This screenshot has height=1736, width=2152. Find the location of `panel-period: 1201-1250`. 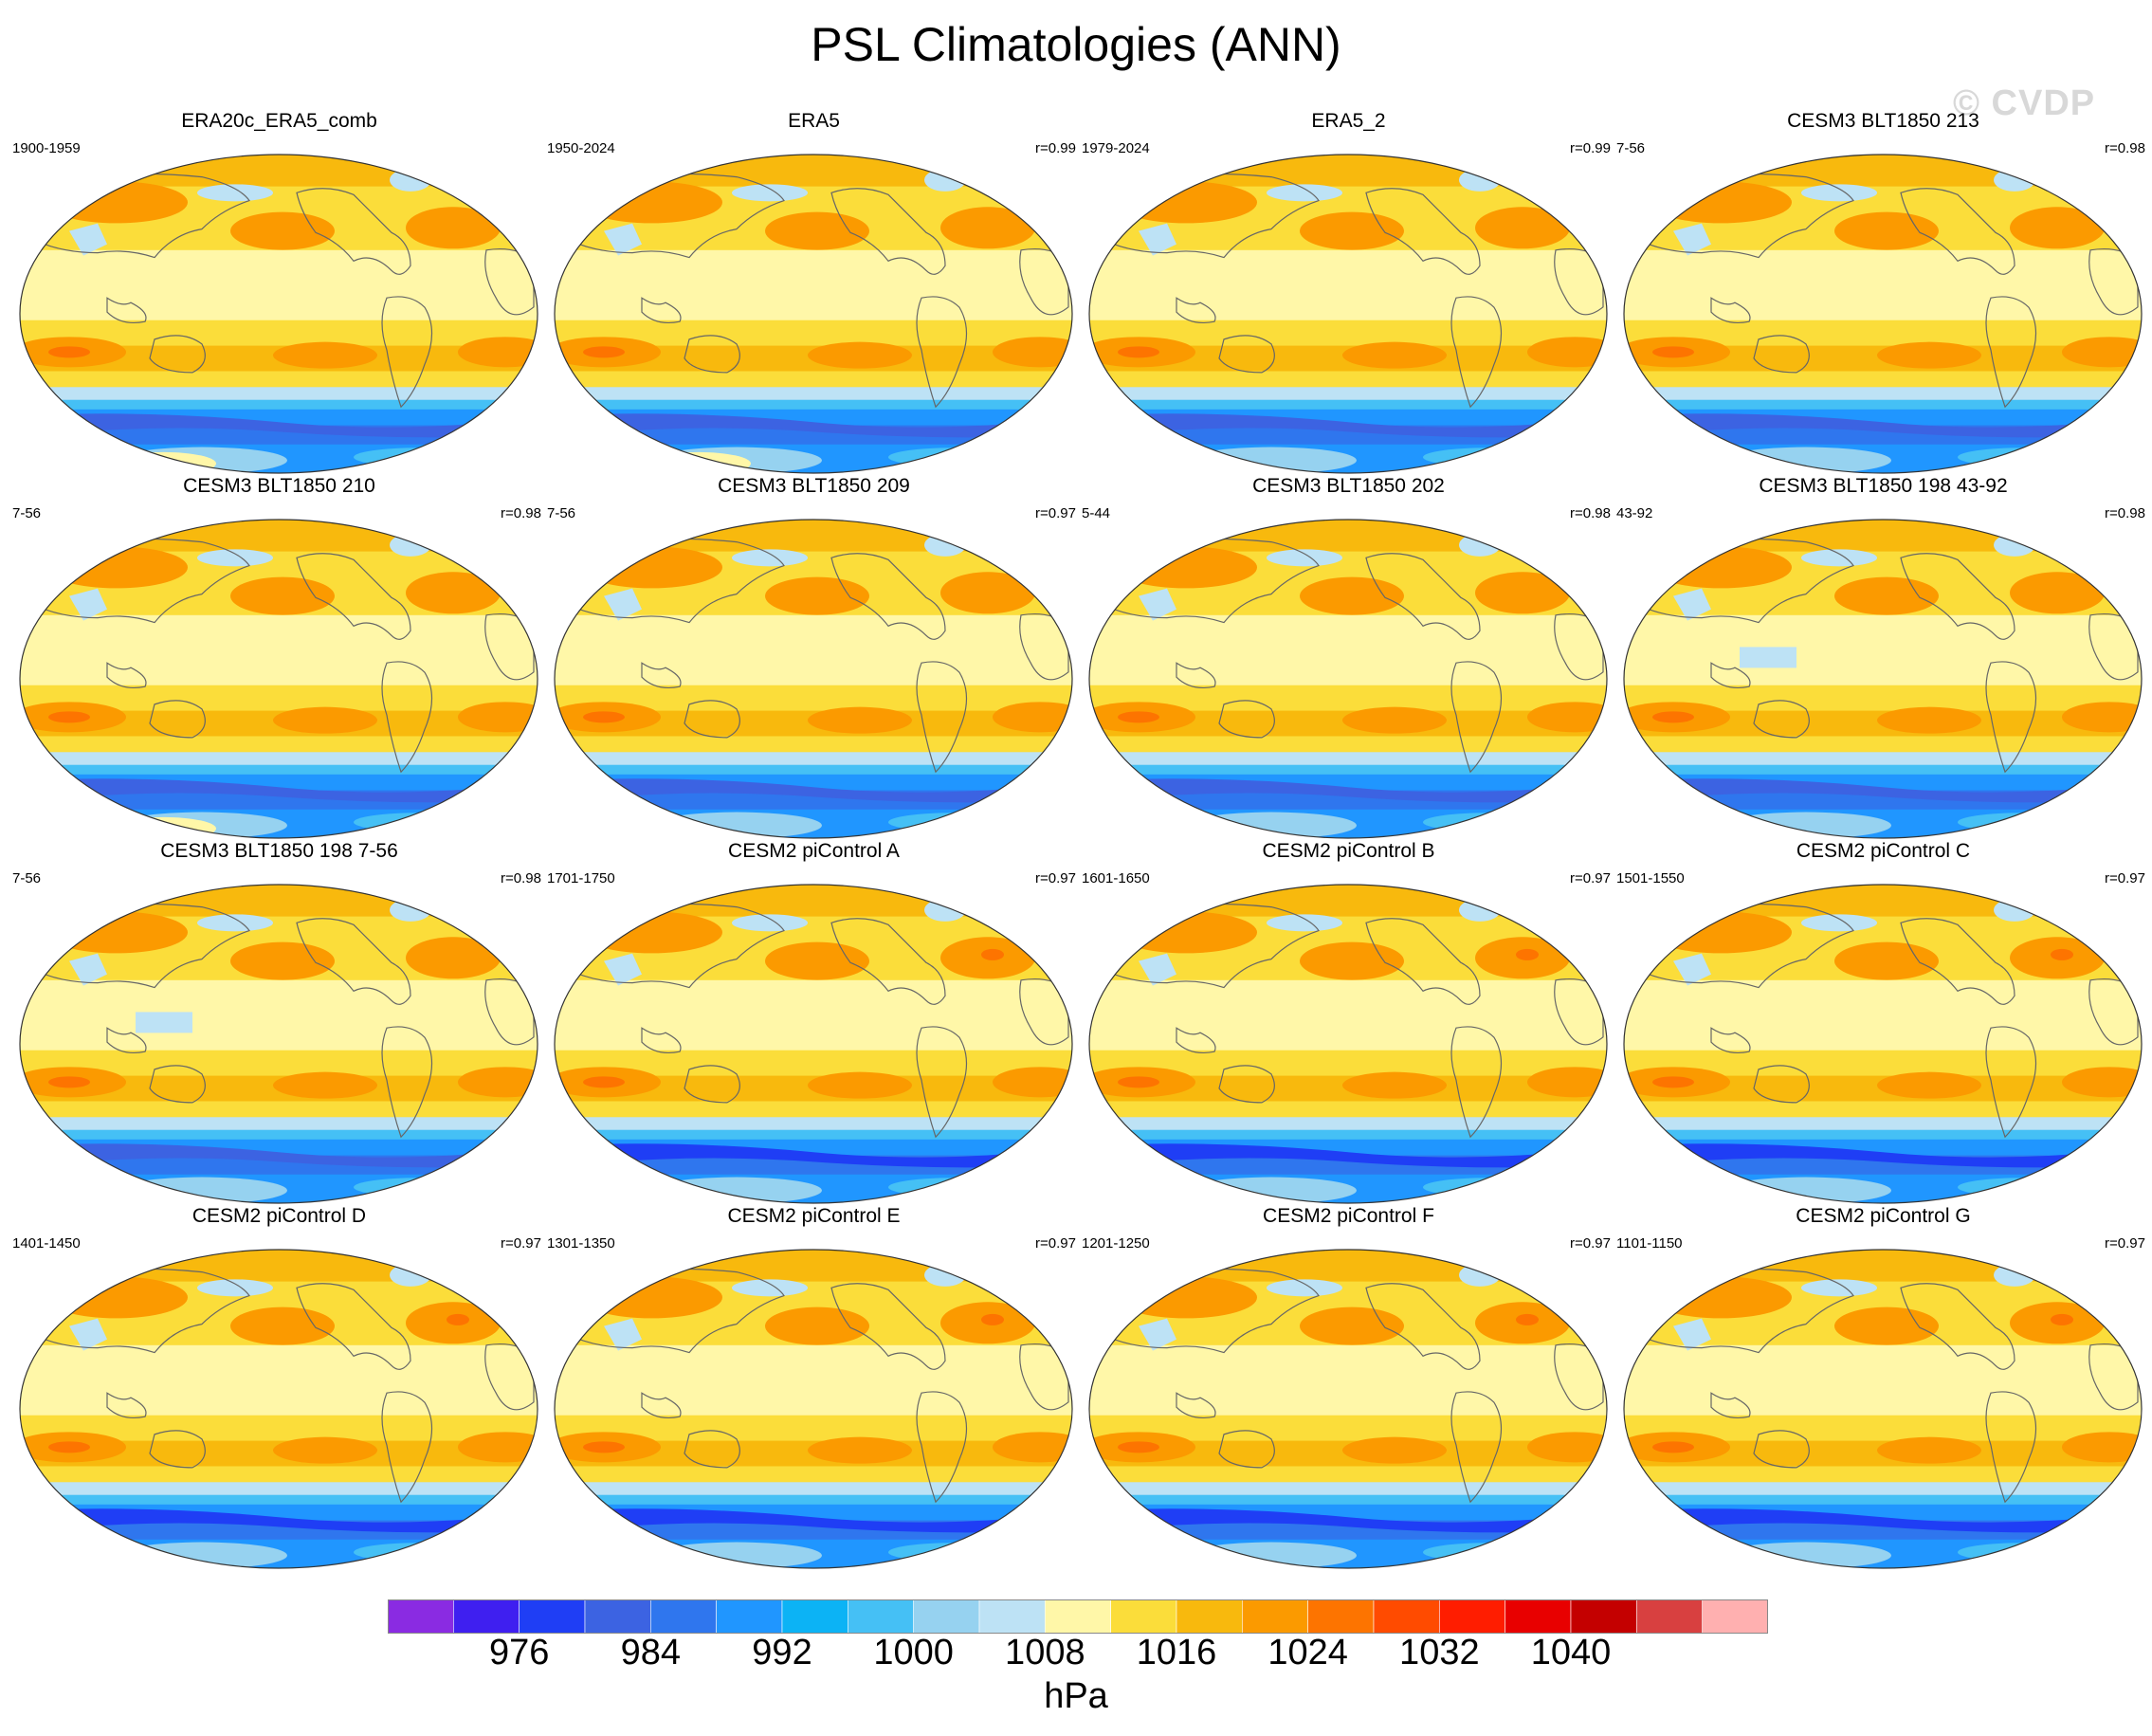

panel-period: 1201-1250 is located at coordinates (1116, 1243).